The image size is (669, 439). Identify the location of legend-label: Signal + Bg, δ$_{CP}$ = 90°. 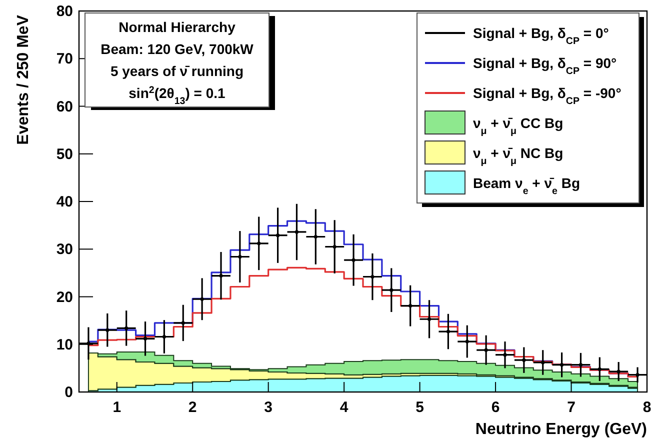
(545, 65).